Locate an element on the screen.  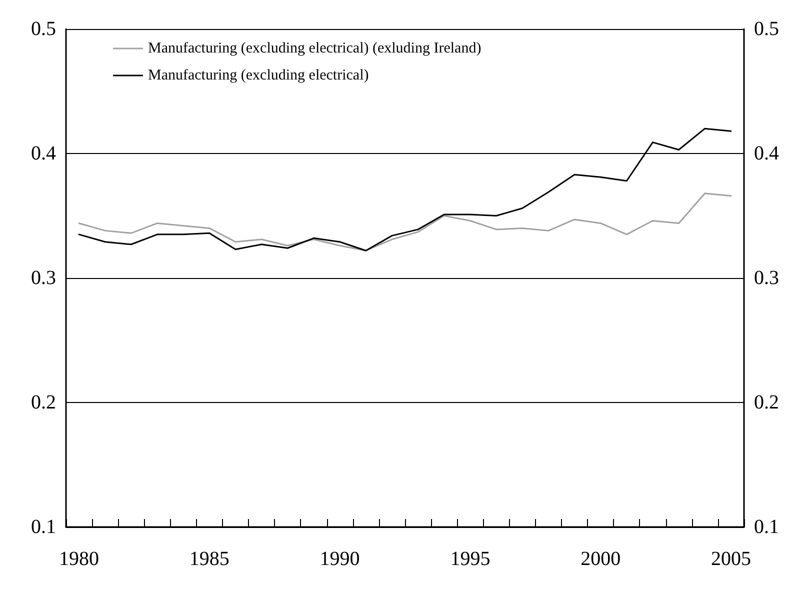
y2-tick-label: 0.2 is located at coordinates (766, 403).